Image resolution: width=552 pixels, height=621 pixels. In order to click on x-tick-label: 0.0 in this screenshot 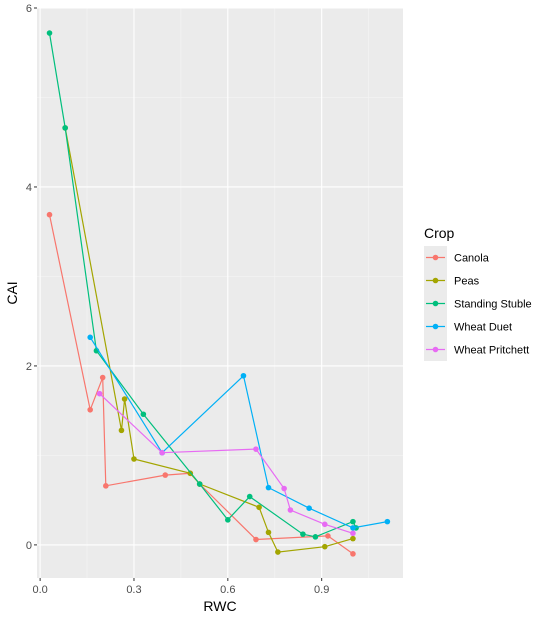, I will do `click(39, 590)`.